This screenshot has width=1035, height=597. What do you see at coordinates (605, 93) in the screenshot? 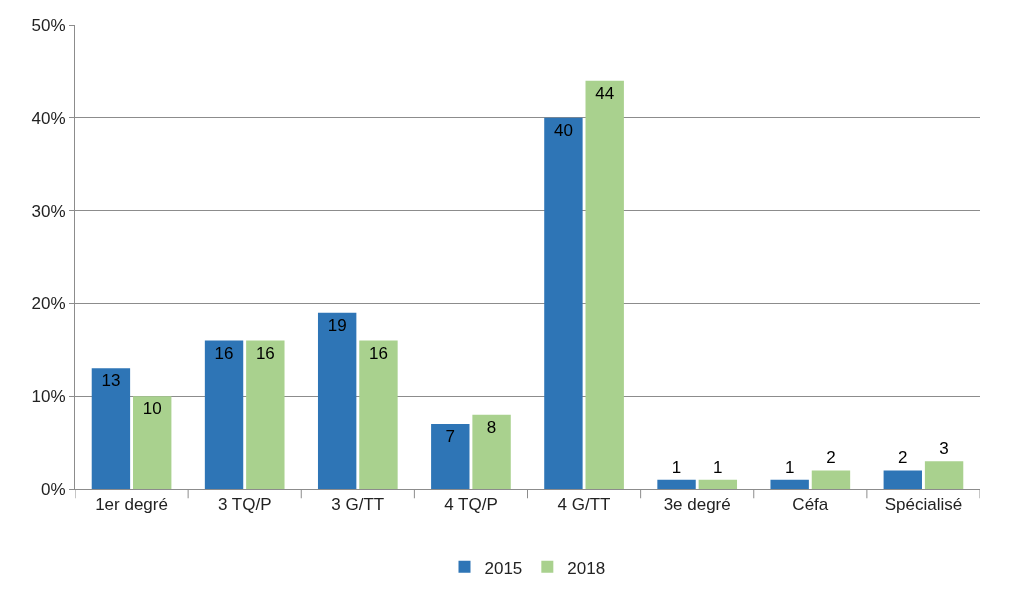
I see `data-label: 44` at bounding box center [605, 93].